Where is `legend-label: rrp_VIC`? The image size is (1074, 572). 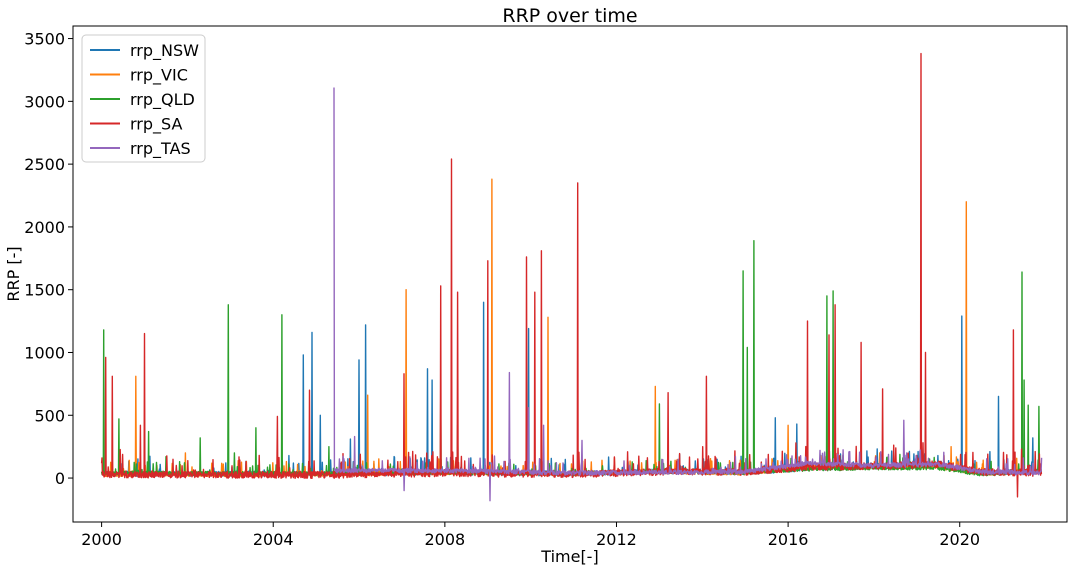
legend-label: rrp_VIC is located at coordinates (159, 76).